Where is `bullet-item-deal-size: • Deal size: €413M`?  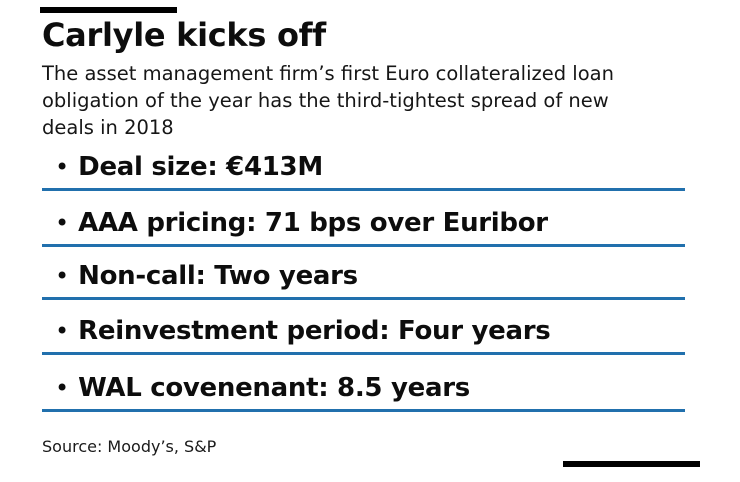
bullet-item-deal-size: • Deal size: €413M is located at coordinates (363, 170).